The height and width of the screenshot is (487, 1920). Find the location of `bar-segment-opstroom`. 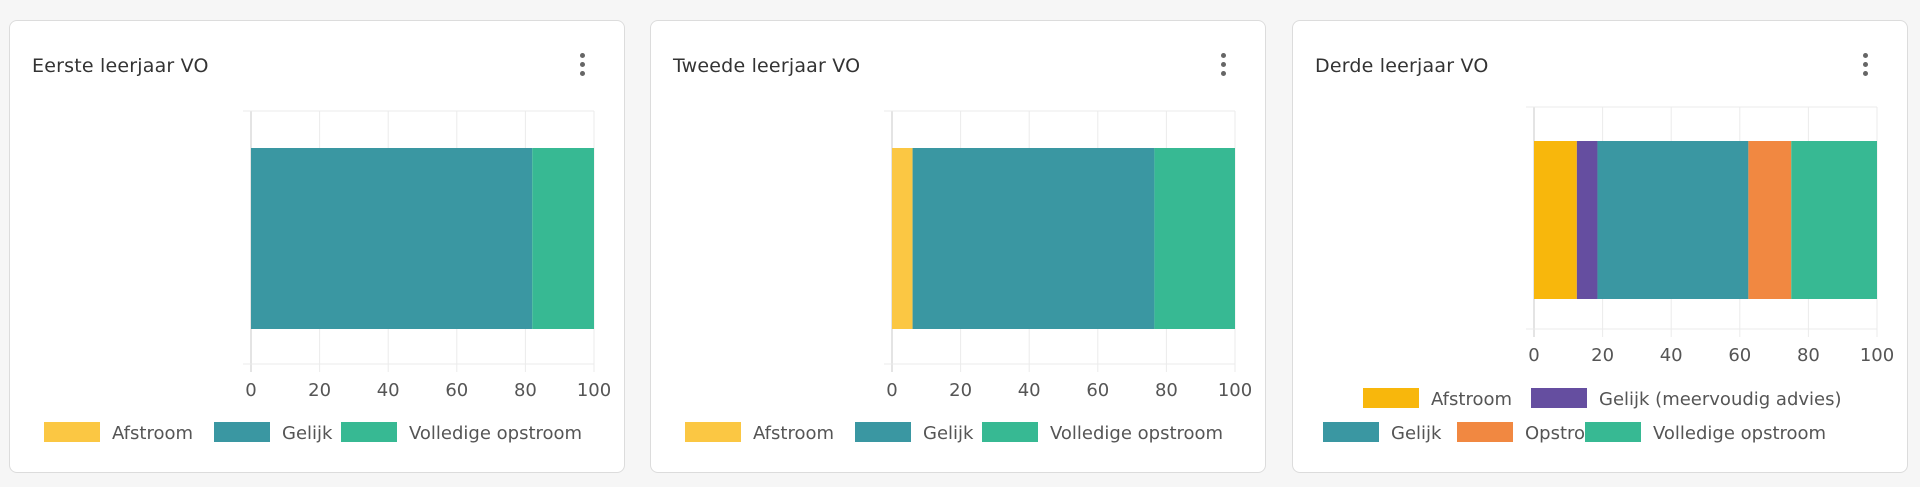

bar-segment-opstroom is located at coordinates (1770, 220).